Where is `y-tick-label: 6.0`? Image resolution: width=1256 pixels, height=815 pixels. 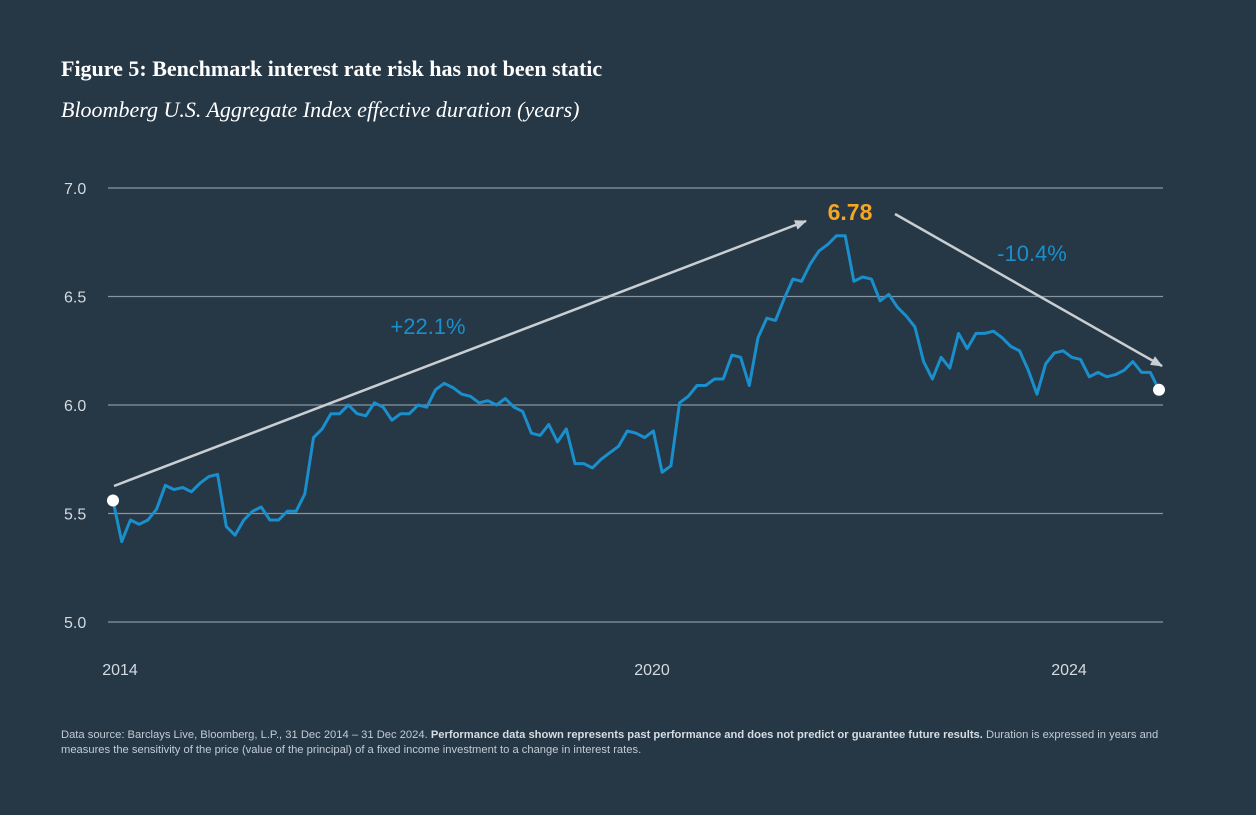 y-tick-label: 6.0 is located at coordinates (75, 406).